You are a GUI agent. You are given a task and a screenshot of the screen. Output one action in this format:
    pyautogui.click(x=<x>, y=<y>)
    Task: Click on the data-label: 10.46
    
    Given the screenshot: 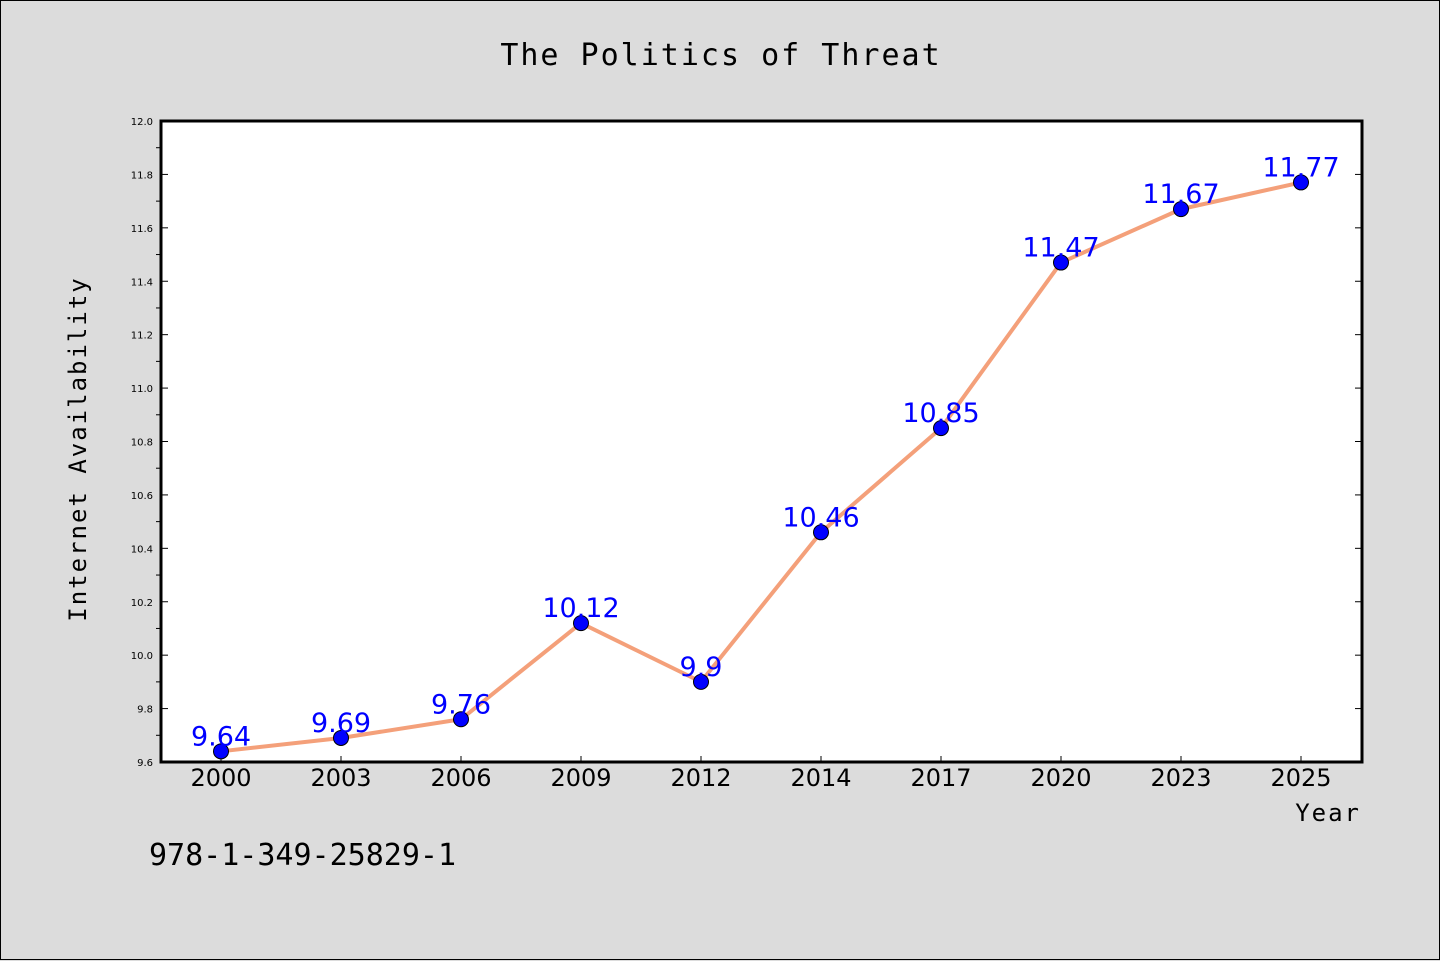 What is the action you would take?
    pyautogui.click(x=820, y=517)
    